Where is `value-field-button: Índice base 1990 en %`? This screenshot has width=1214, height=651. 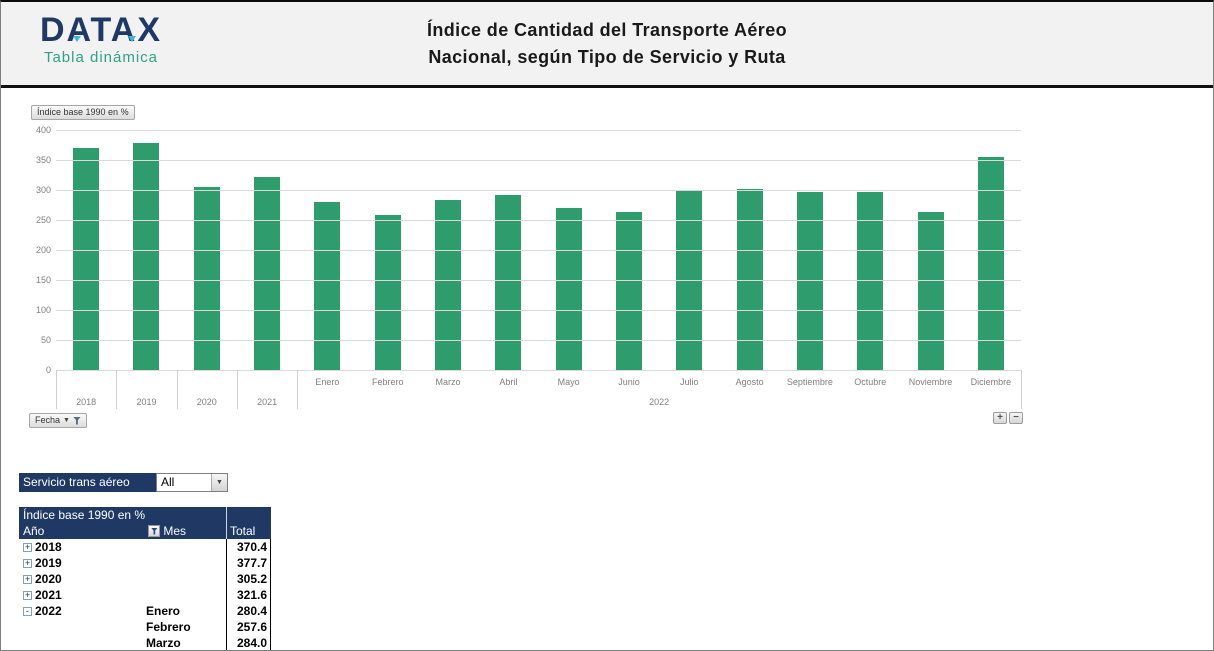 value-field-button: Índice base 1990 en % is located at coordinates (83, 112).